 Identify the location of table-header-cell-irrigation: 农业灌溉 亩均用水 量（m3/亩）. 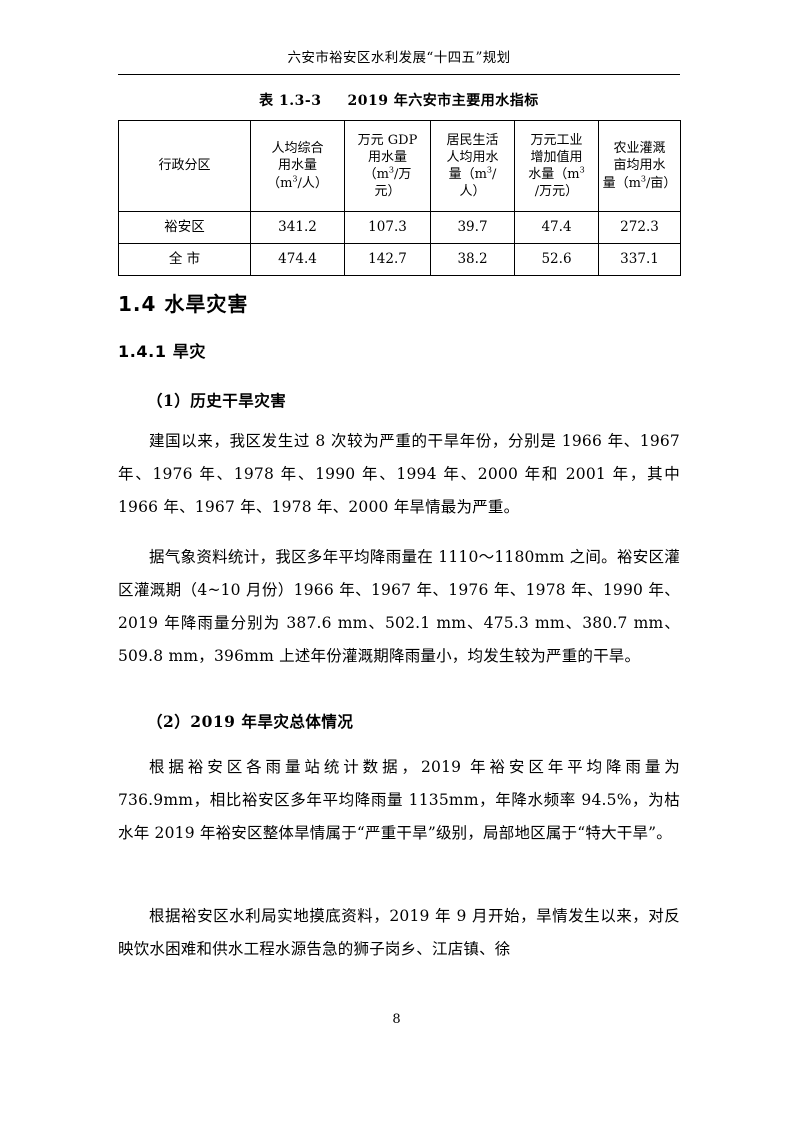
(639, 166).